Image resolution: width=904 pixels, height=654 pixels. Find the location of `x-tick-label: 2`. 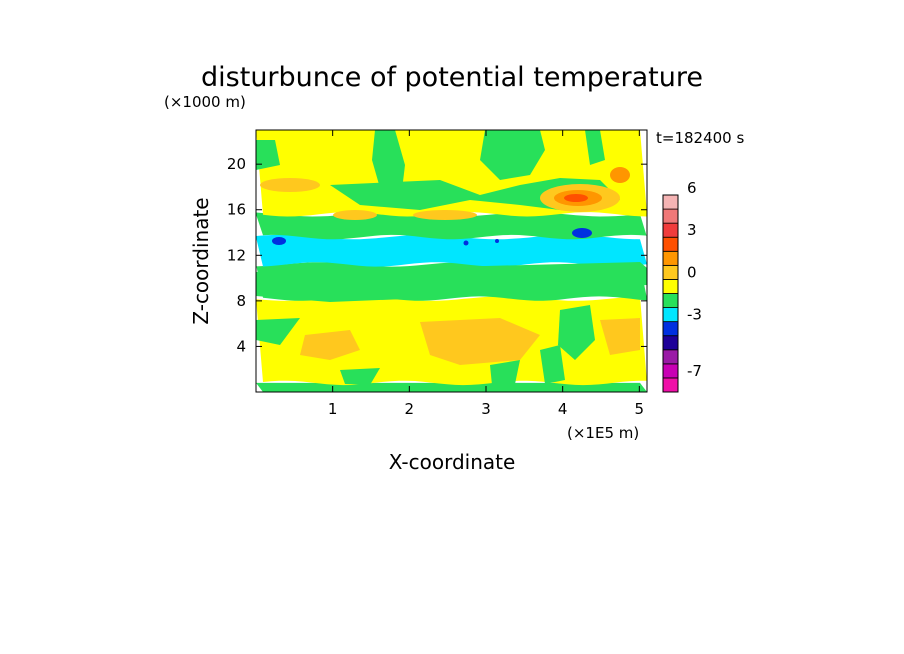

x-tick-label: 2 is located at coordinates (410, 409).